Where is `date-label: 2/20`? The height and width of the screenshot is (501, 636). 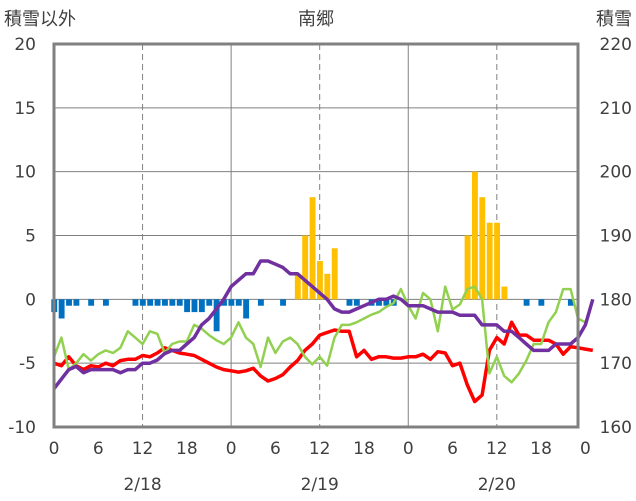
date-label: 2/20 is located at coordinates (497, 485).